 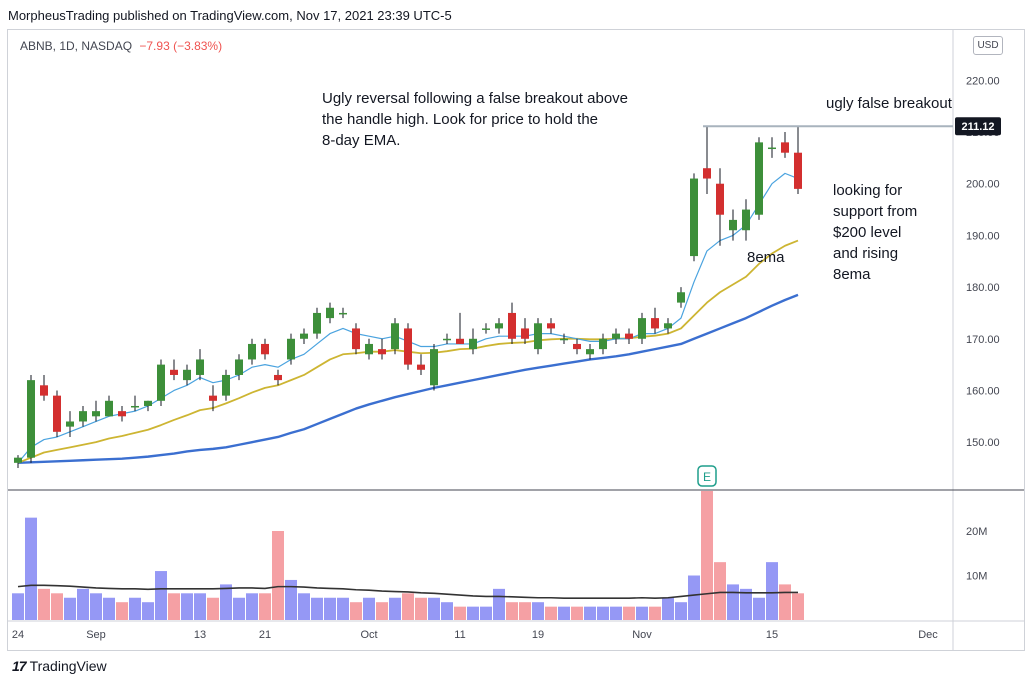 I want to click on tradingview-logo: 17 TradingView, so click(x=59, y=666).